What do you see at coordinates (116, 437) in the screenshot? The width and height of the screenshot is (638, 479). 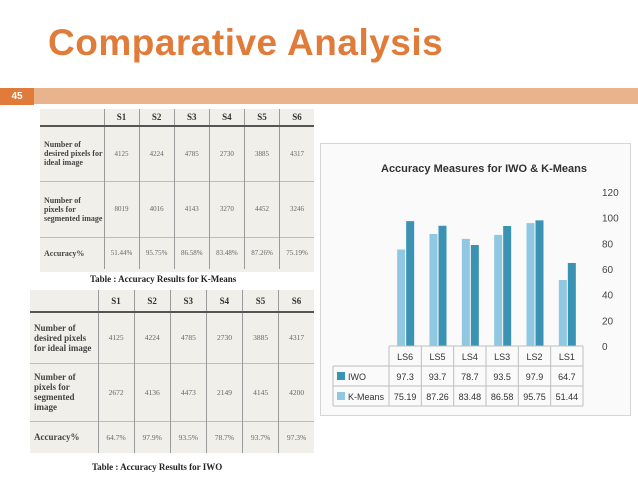 I see `table-cell: 64.7%` at bounding box center [116, 437].